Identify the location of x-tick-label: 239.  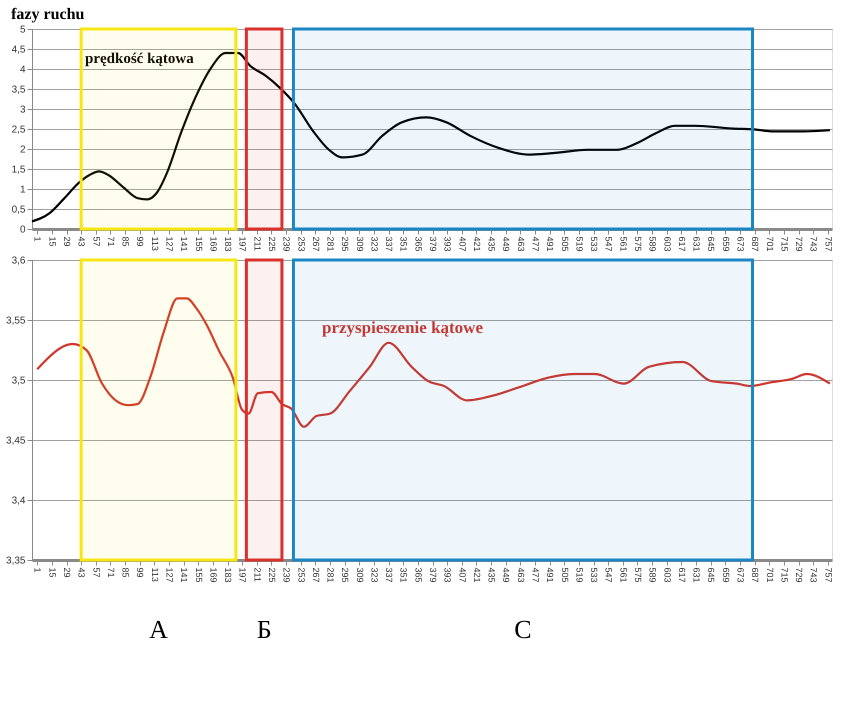
(287, 575).